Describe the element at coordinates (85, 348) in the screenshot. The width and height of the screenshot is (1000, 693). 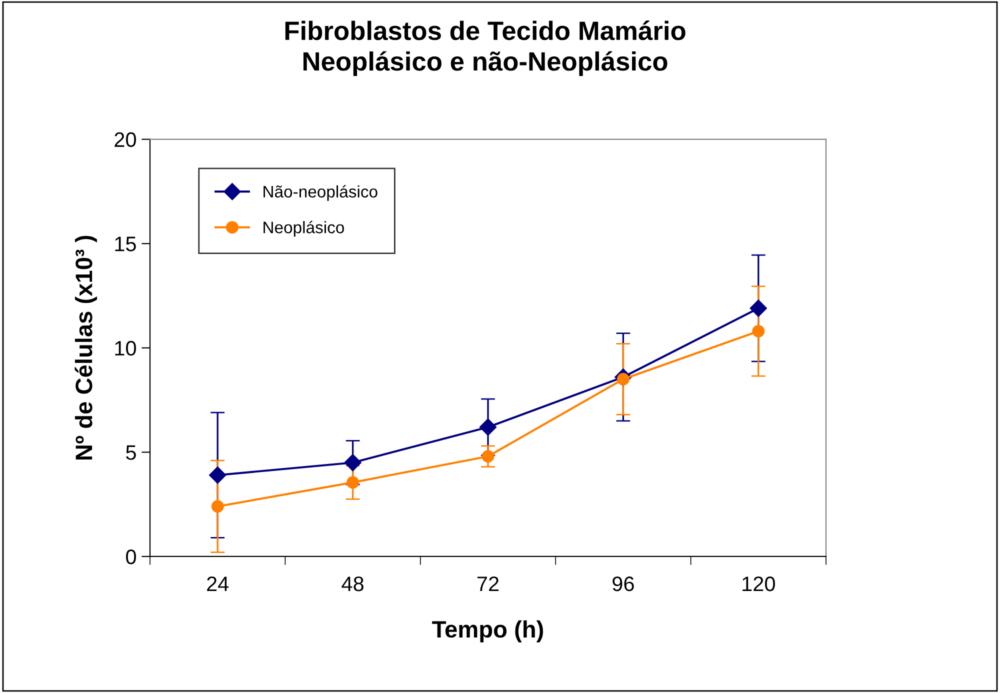
I see `y-axis-title: Nº de Células (x10³ )` at that location.